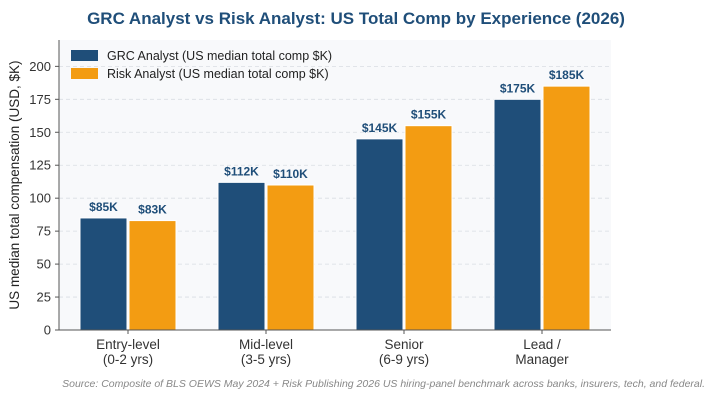 The width and height of the screenshot is (711, 400). Describe the element at coordinates (44, 264) in the screenshot. I see `y-tick-label: 50` at that location.